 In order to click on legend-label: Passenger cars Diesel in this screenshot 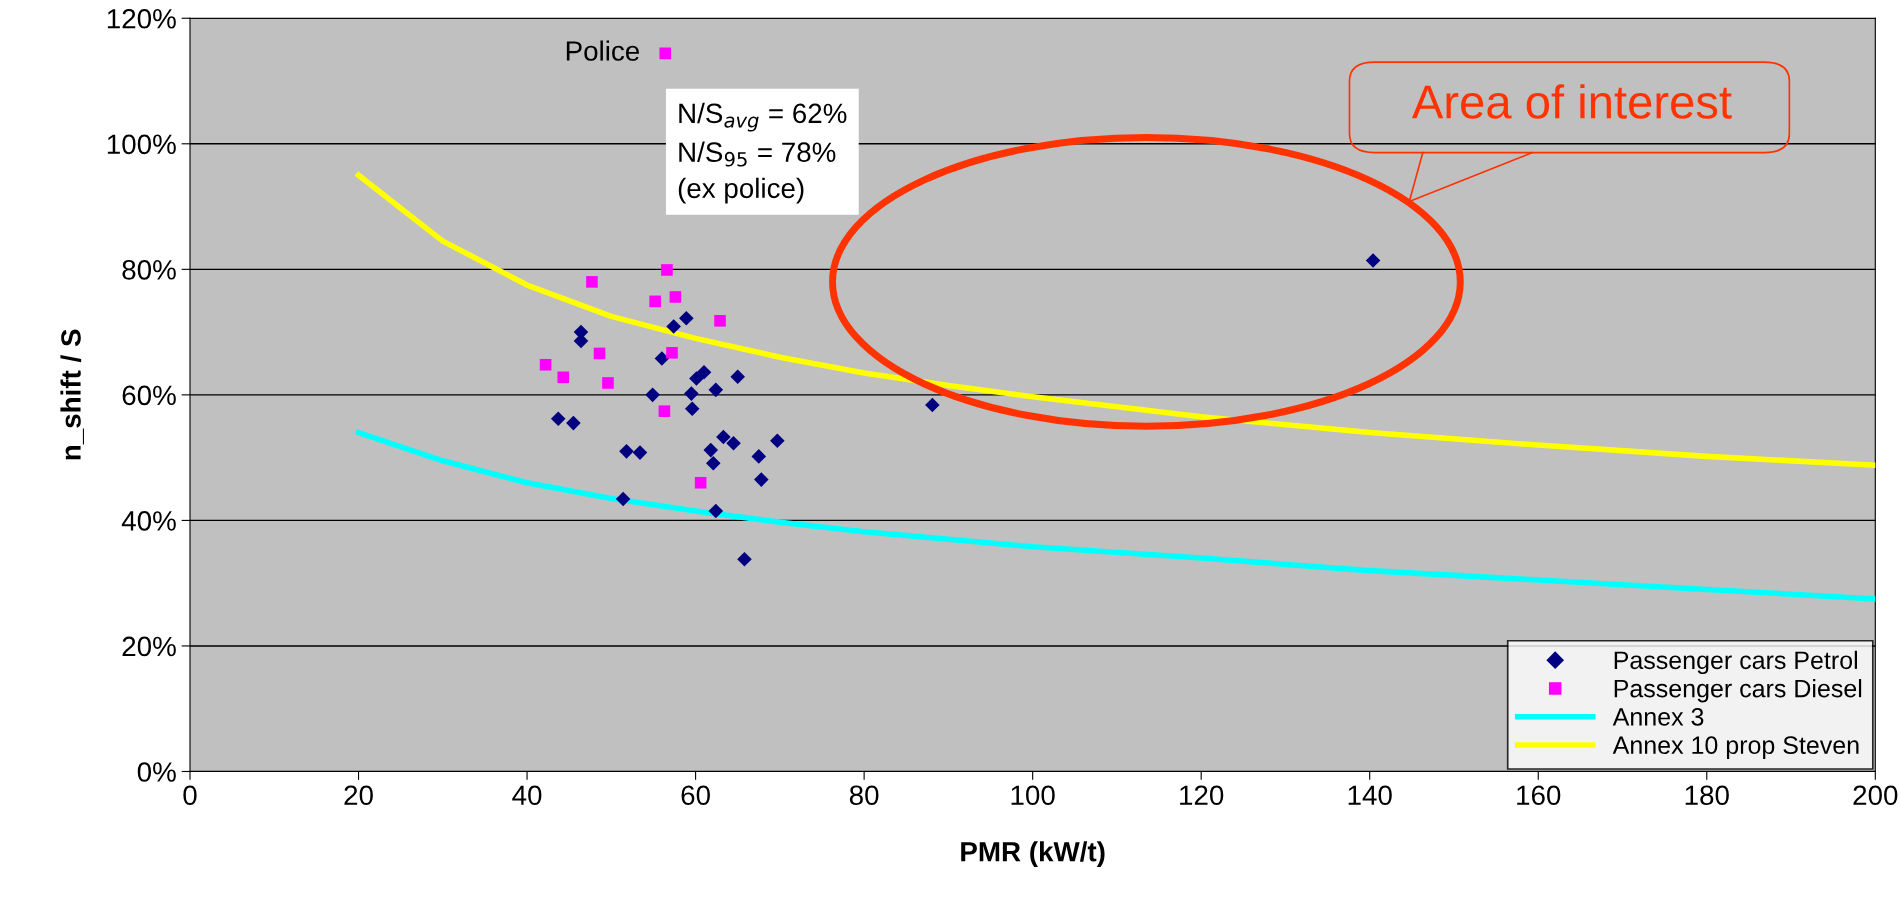, I will do `click(1738, 691)`.